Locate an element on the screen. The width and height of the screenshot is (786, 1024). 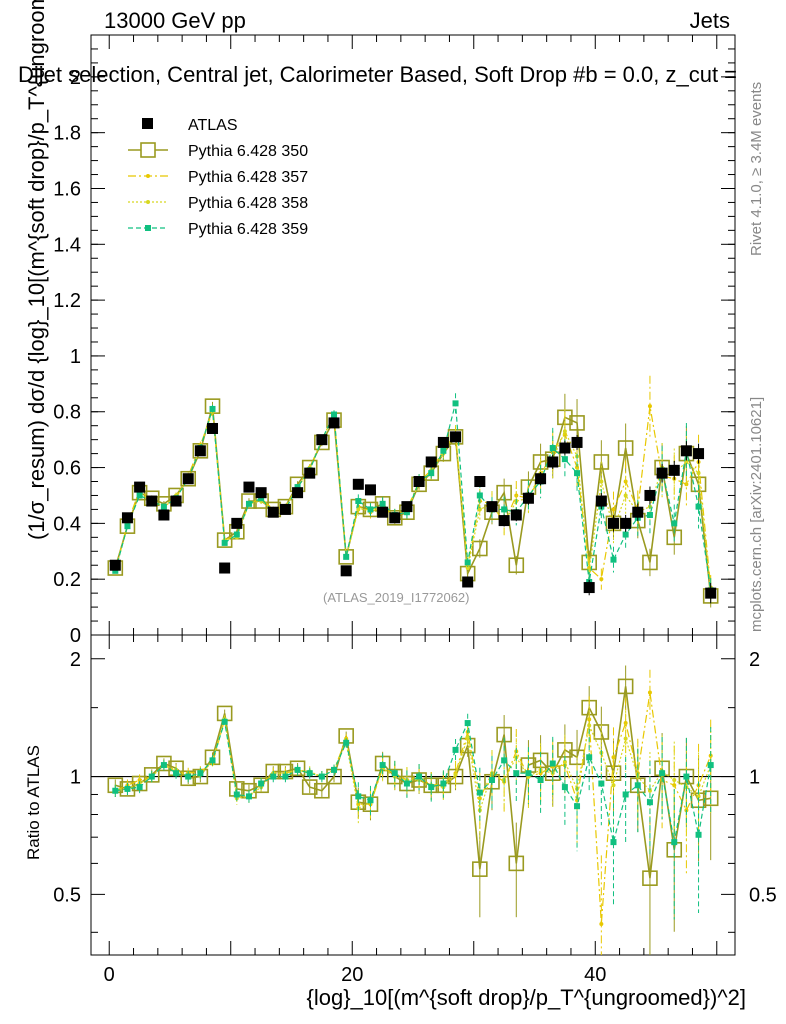
legend-label: Pythia 6.428 357 is located at coordinates (248, 177).